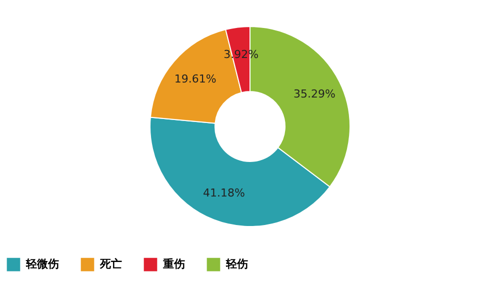  Describe the element at coordinates (236, 264) in the screenshot. I see `legend-label: 轻伤` at that location.